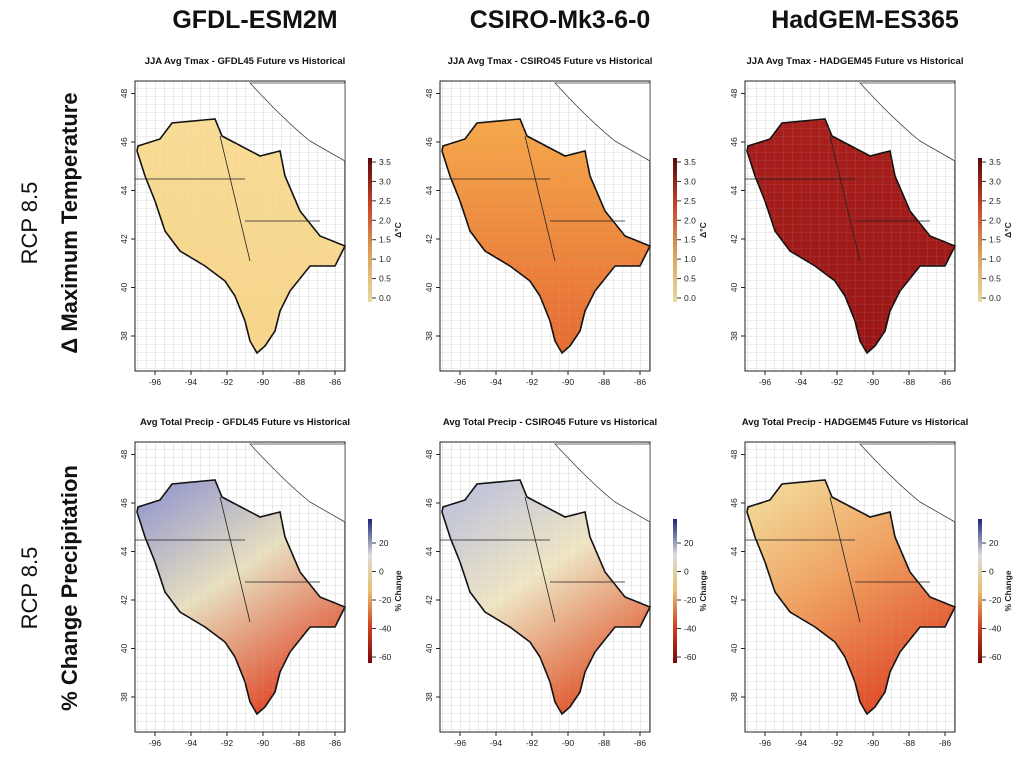 This screenshot has height=762, width=1024. Describe the element at coordinates (1008, 230) in the screenshot. I see `colorbar-label: Δ°C` at that location.